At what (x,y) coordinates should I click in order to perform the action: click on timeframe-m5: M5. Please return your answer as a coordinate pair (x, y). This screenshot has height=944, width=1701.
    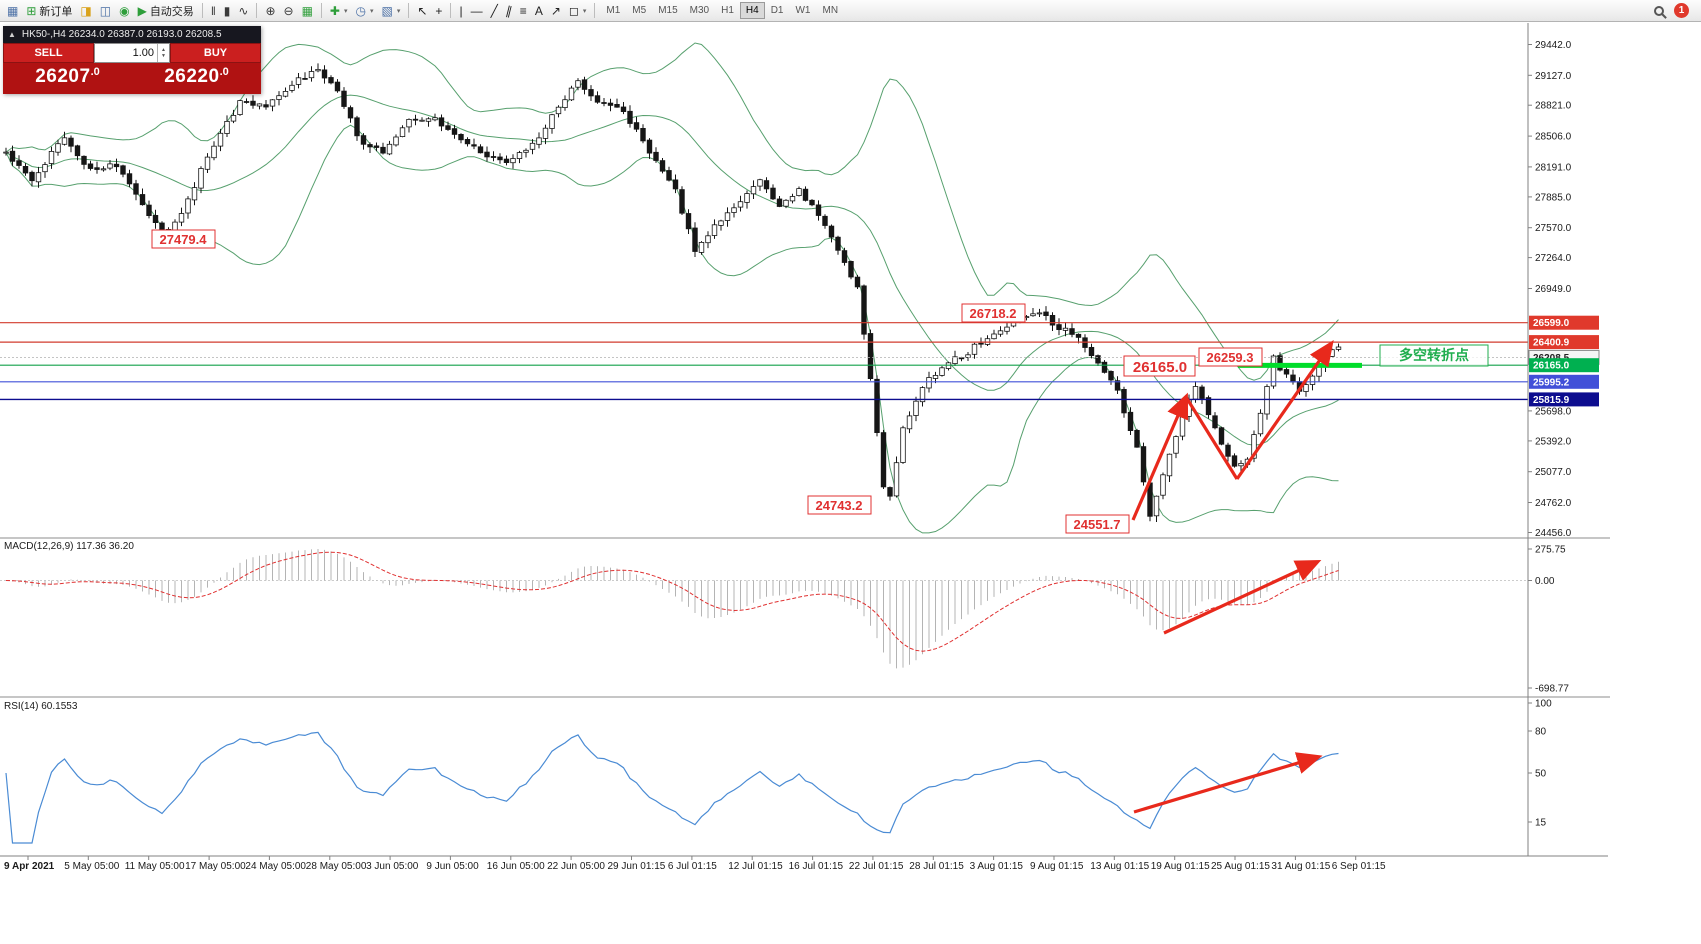
    Looking at the image, I should click on (639, 10).